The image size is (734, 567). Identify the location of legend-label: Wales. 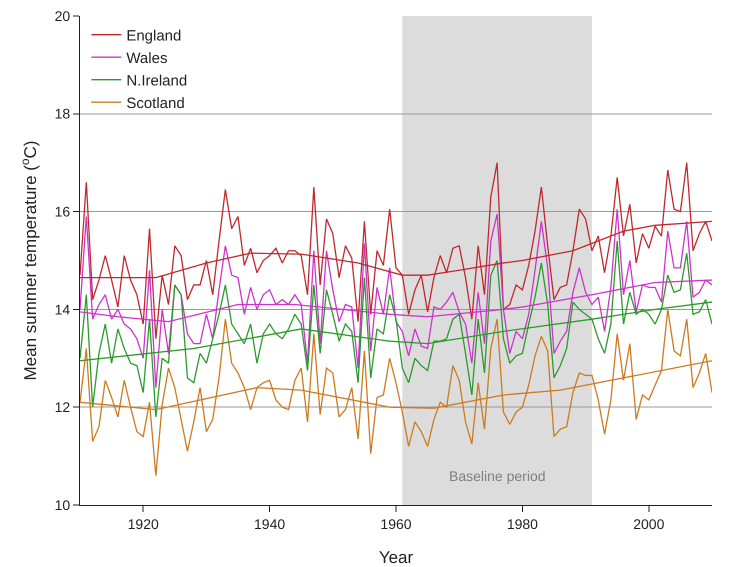
(147, 59).